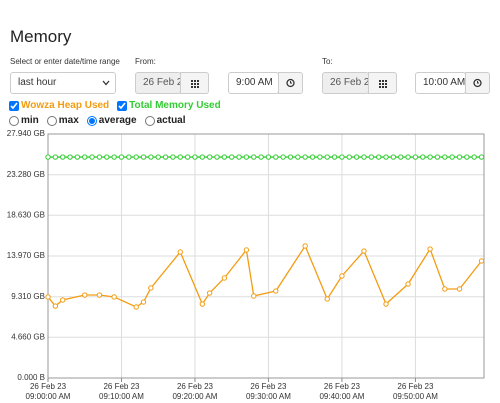  I want to click on x-tick-label: 26 Feb 23 09:40:00 AM, so click(342, 391).